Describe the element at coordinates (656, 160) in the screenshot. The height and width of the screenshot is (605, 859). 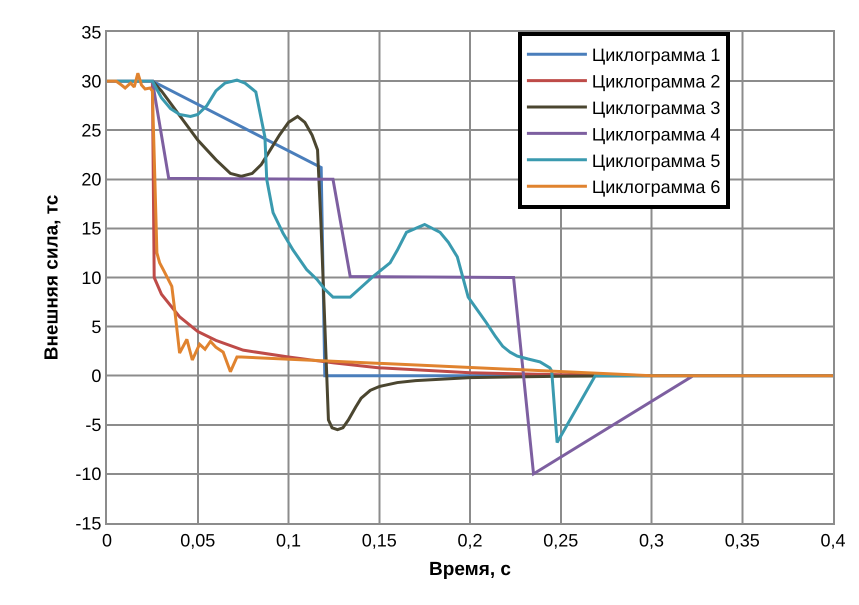
I see `legend-label: Циклограмма 5` at that location.